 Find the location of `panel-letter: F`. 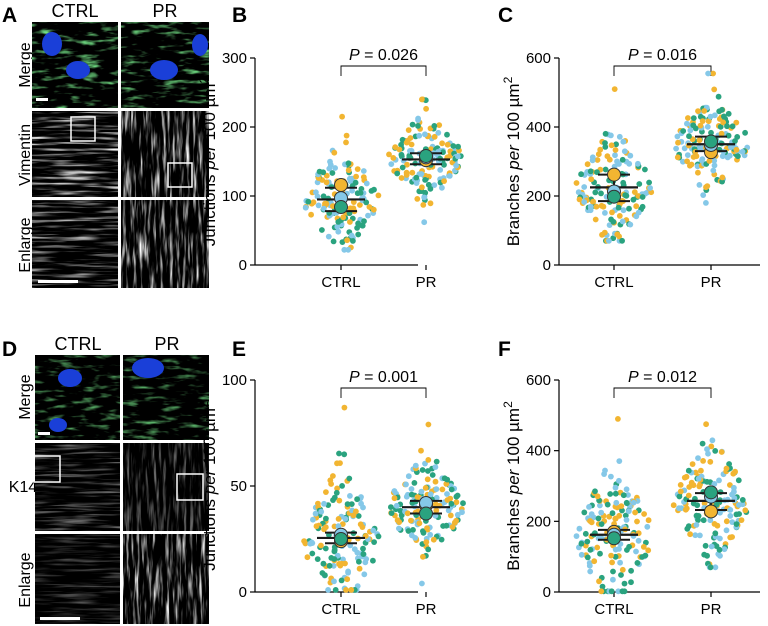

panel-letter: F is located at coordinates (504, 349).